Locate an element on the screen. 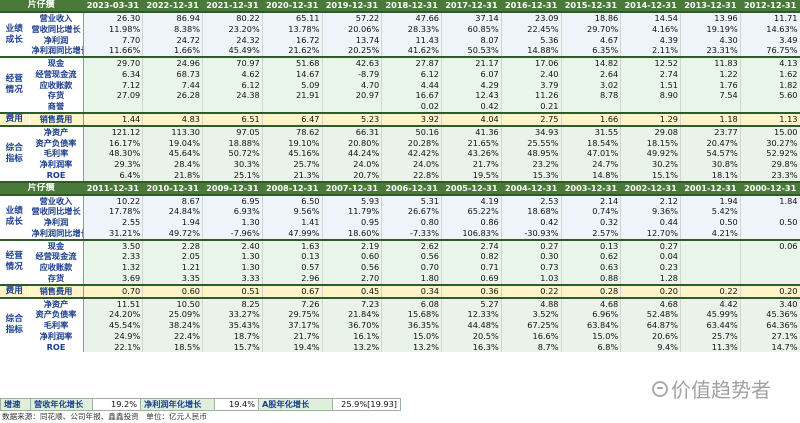 Image resolution: width=800 pixels, height=423 pixels. table-cell: 23.09 is located at coordinates (531, 17).